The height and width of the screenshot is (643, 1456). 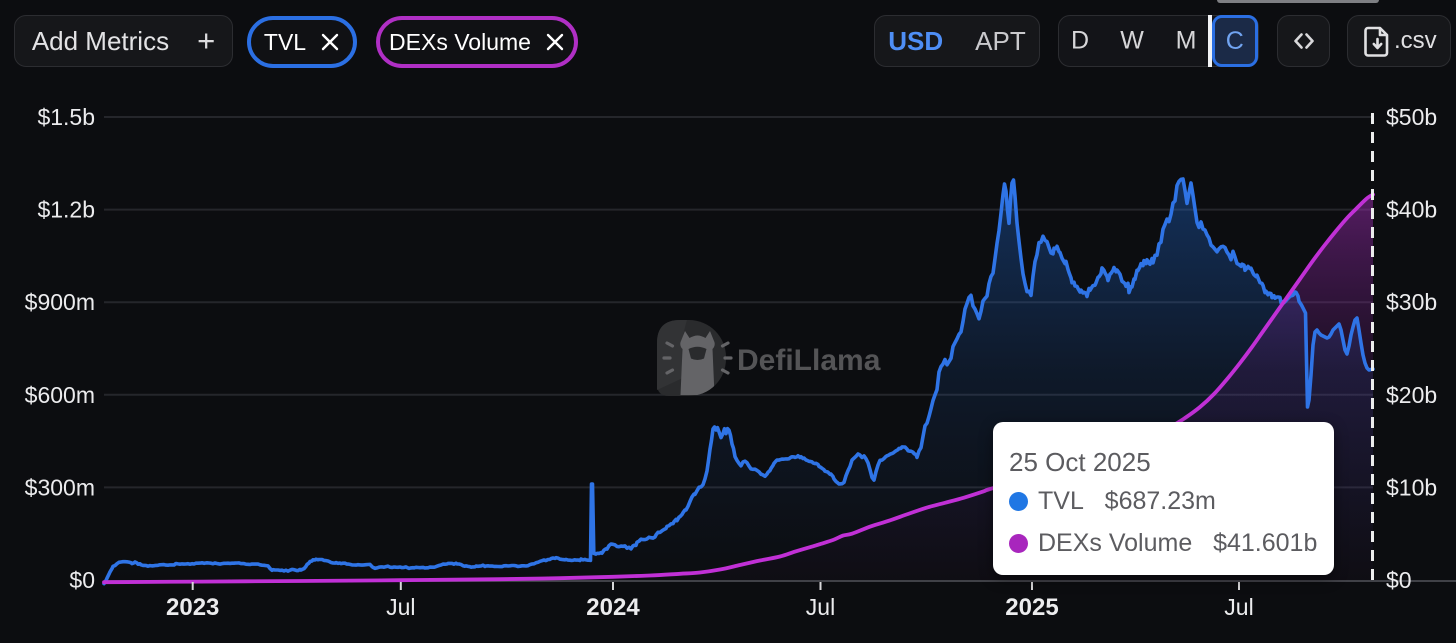 I want to click on svg-text: $900m, so click(x=60, y=302).